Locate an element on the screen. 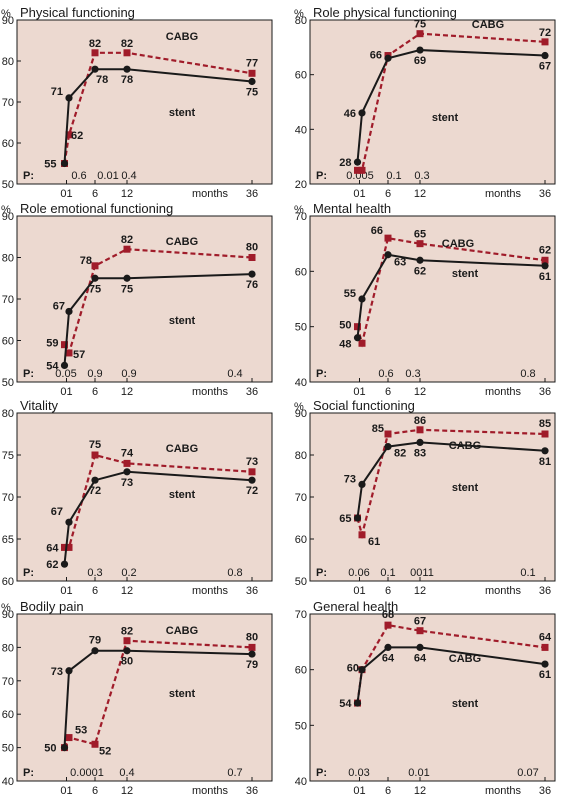 The height and width of the screenshot is (799, 566). data-label: 79 is located at coordinates (252, 665).